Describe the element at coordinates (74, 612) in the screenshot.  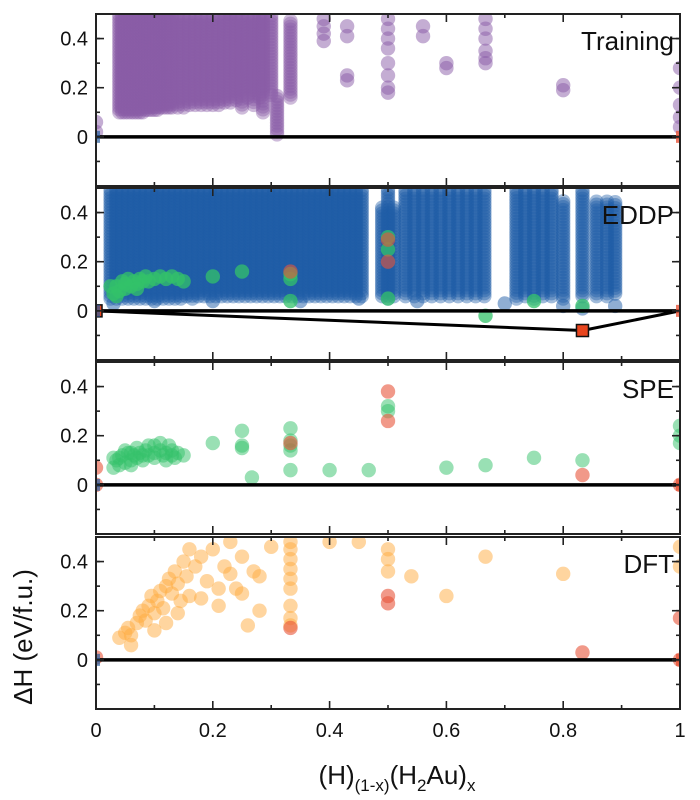
I see `y-tick-label: 0.2` at that location.